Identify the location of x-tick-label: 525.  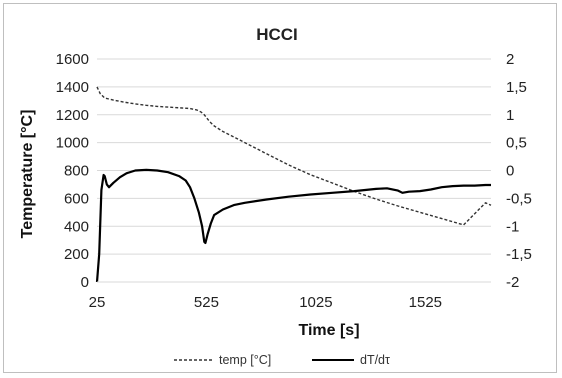
(206, 302).